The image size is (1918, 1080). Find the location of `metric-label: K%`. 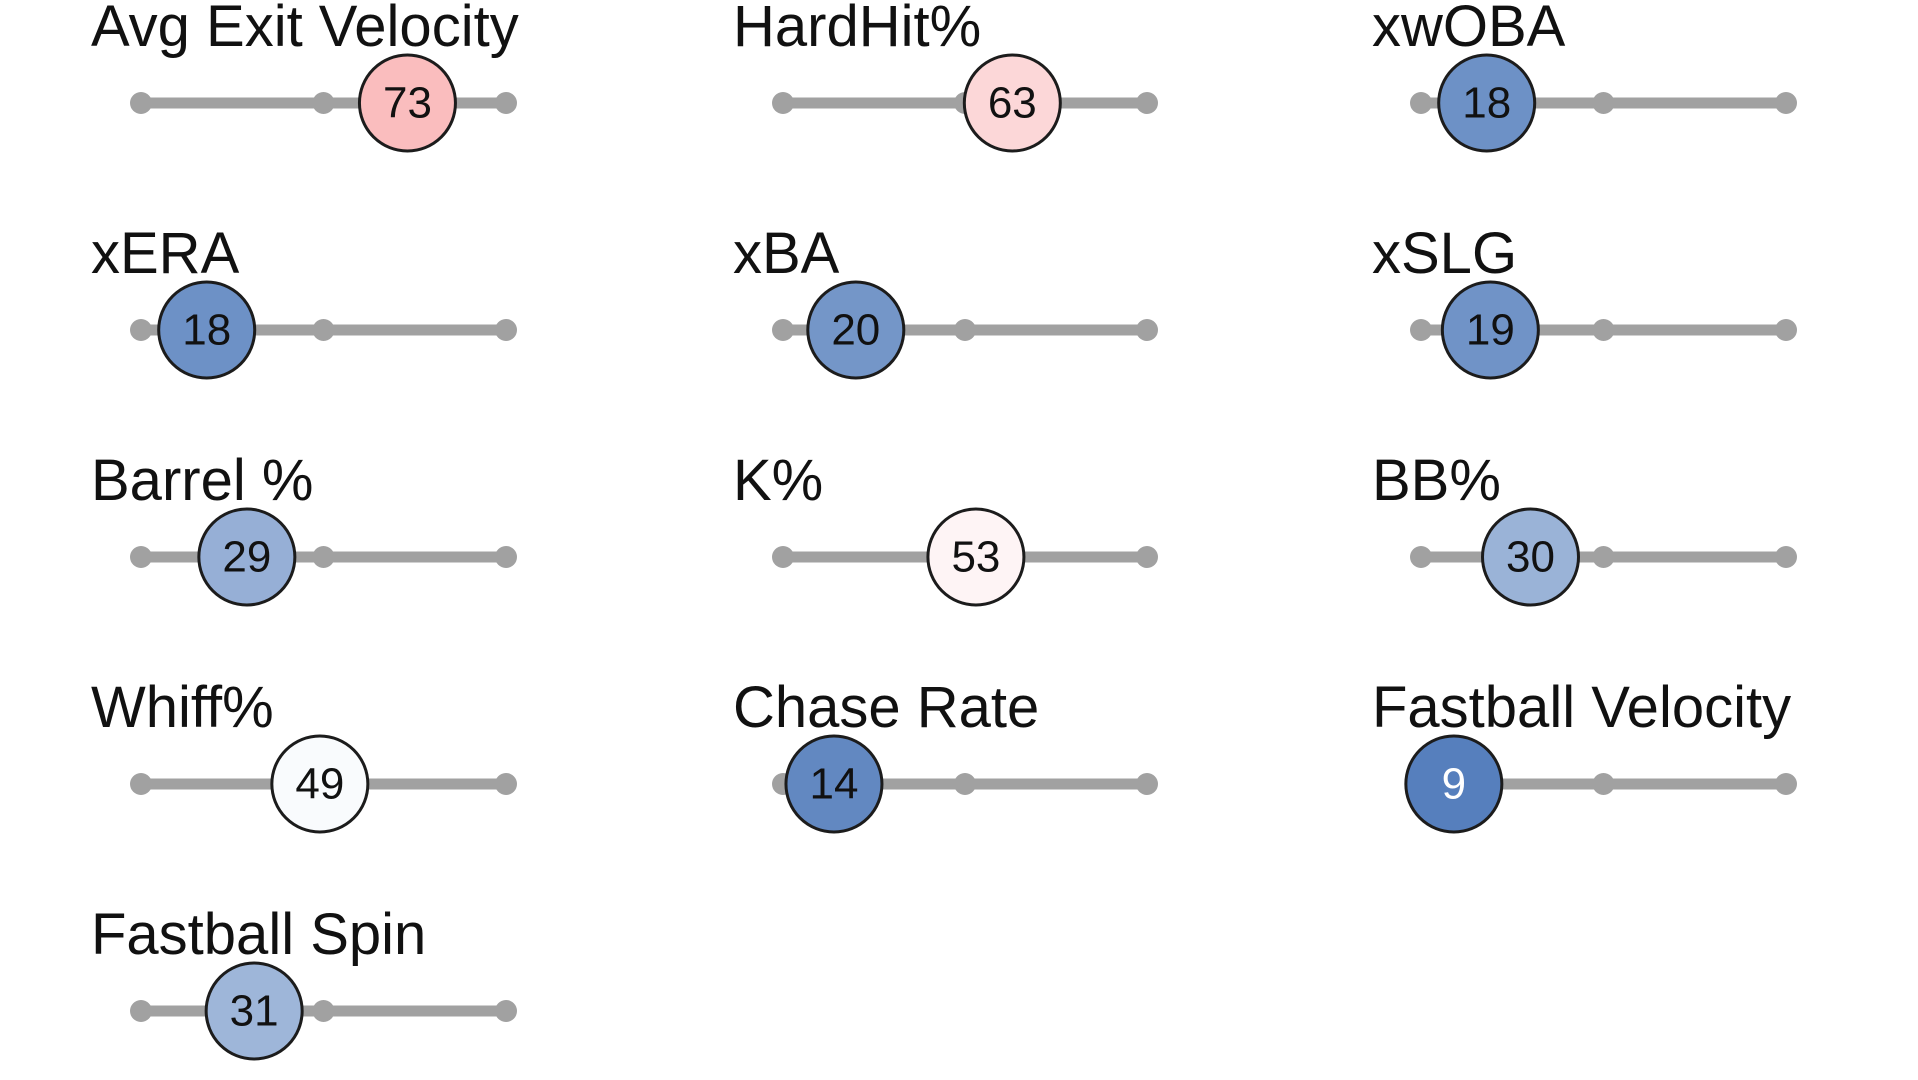

metric-label: K% is located at coordinates (778, 480).